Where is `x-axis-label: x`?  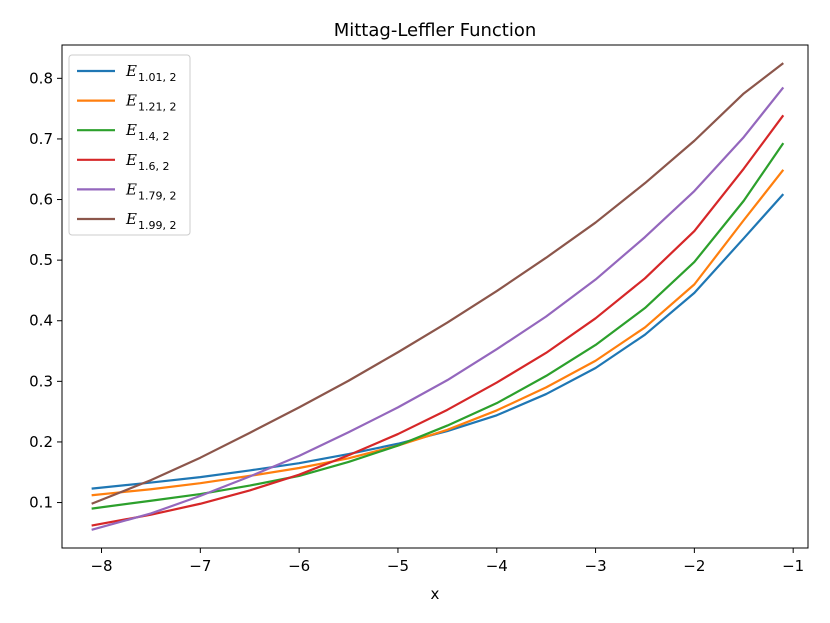
x-axis-label: x is located at coordinates (435, 594).